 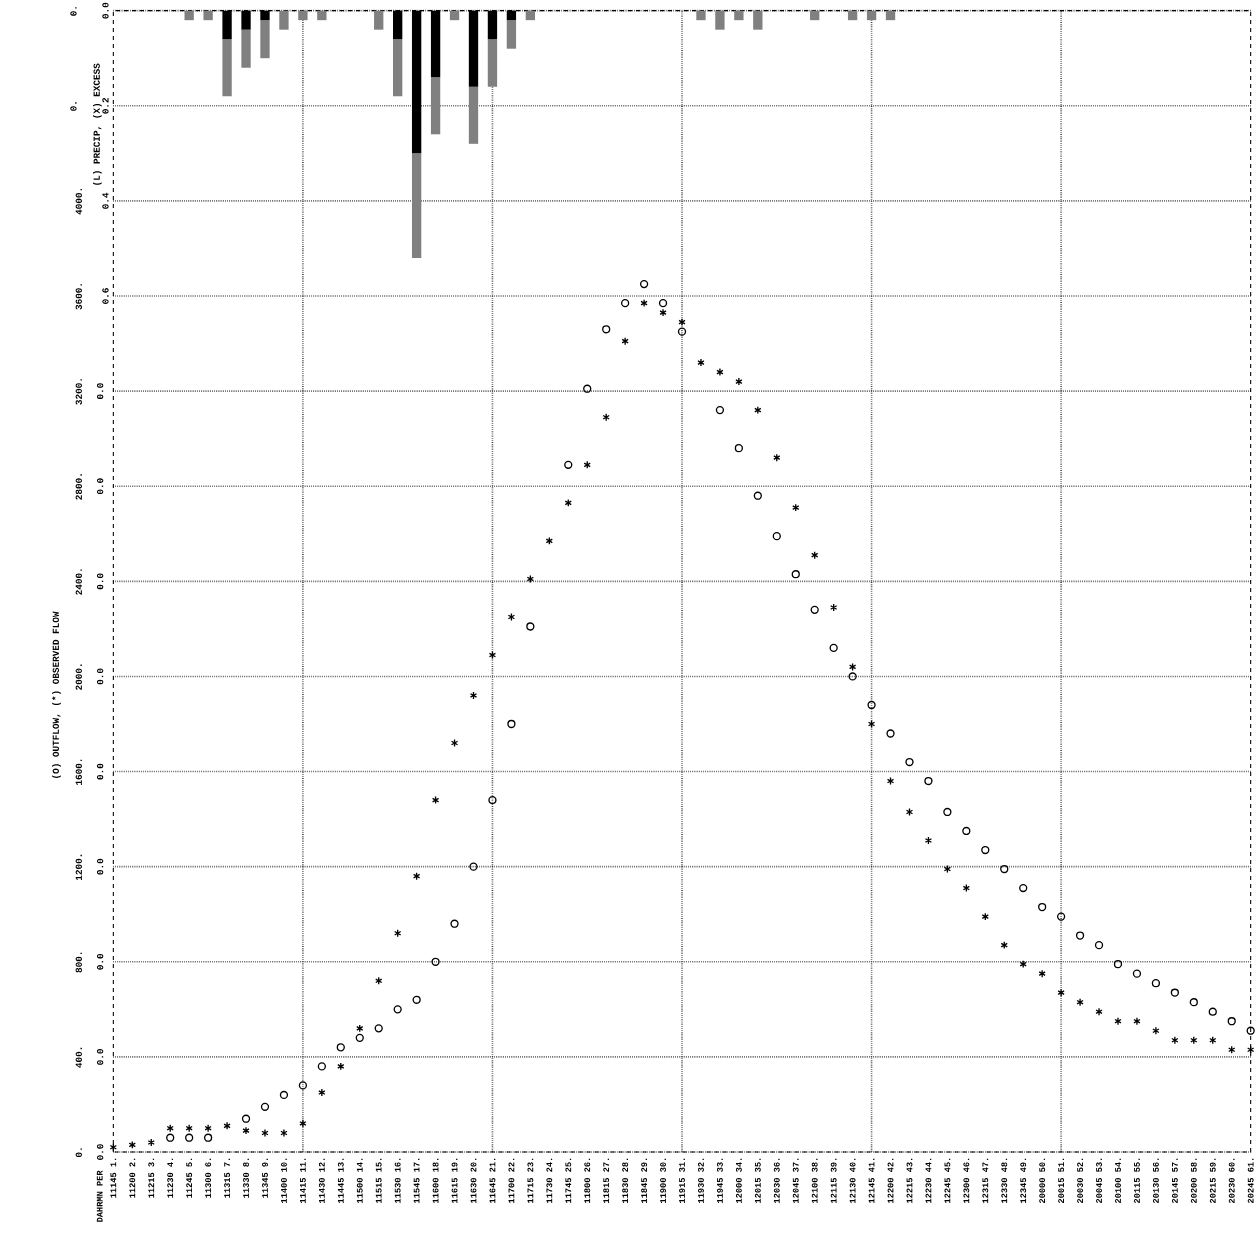 What do you see at coordinates (78, 392) in the screenshot?
I see `y-tick-label: 3200.` at bounding box center [78, 392].